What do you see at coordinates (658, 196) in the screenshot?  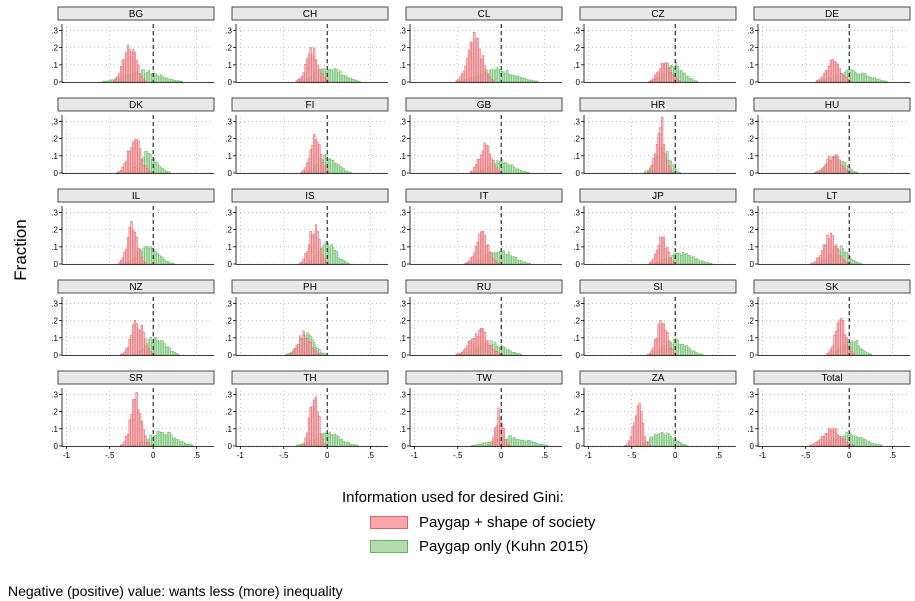 I see `panel-title: JP` at bounding box center [658, 196].